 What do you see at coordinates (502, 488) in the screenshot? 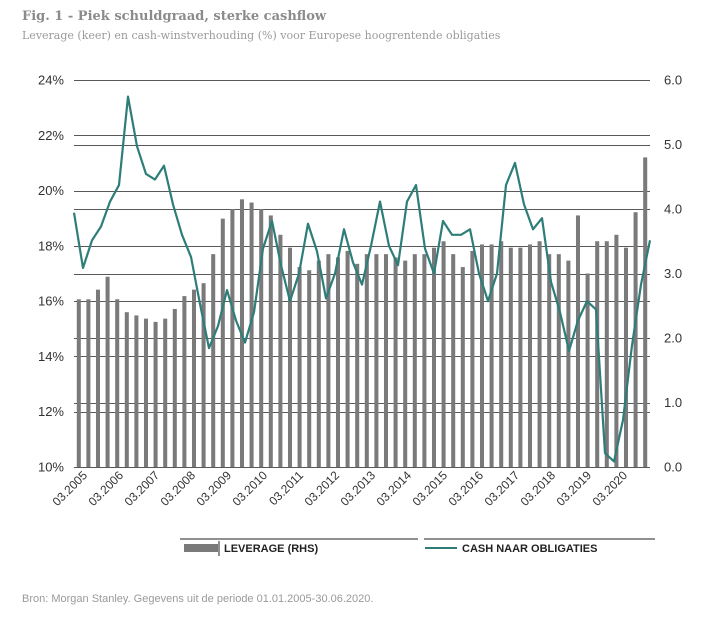
I see `x-axis-tick-label: 03.2017` at bounding box center [502, 488].